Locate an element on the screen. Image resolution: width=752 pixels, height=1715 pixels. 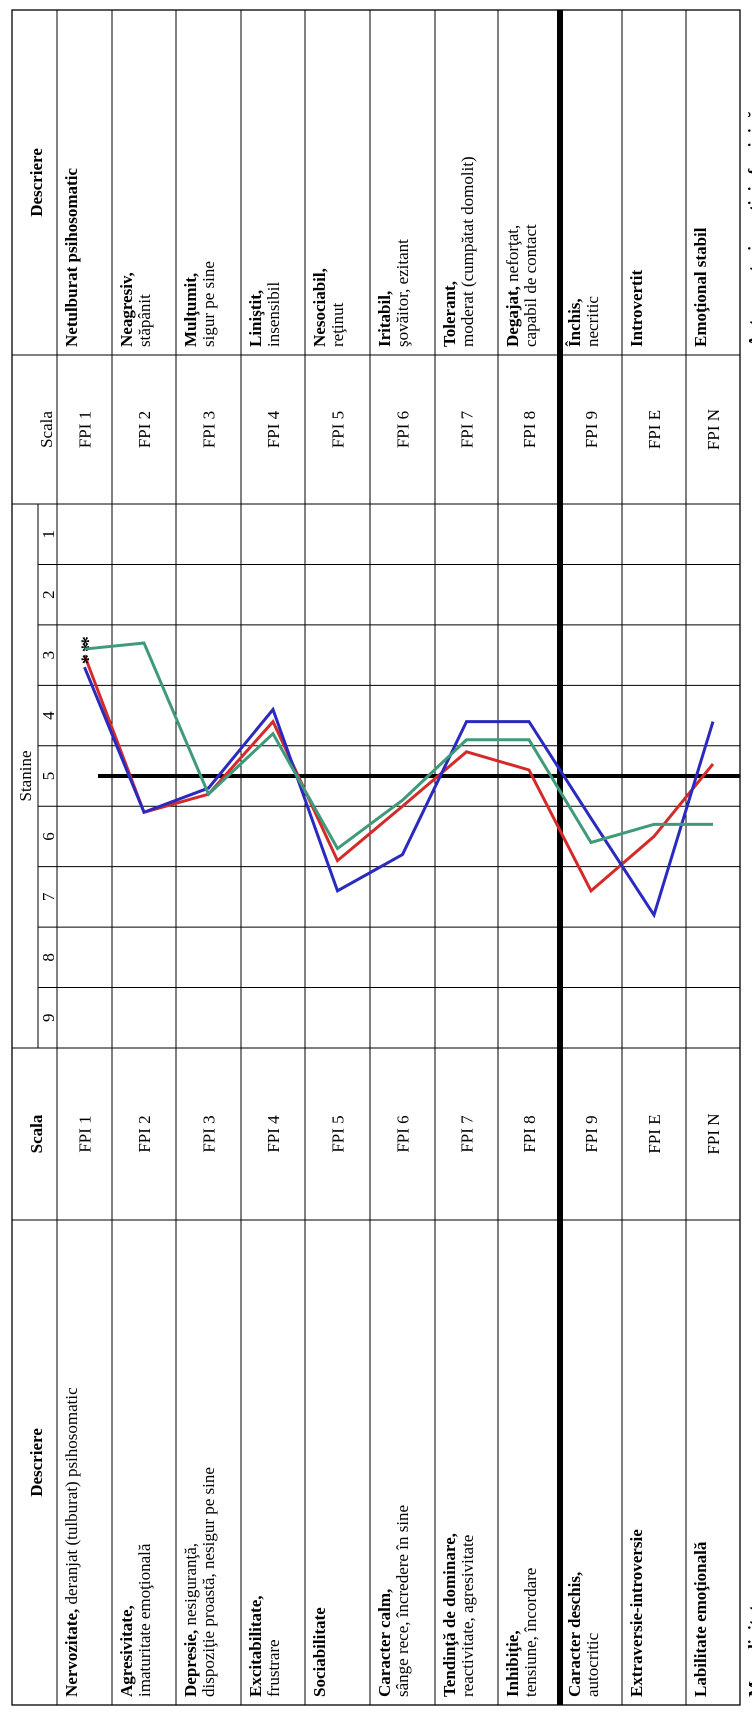
row-right-subtext: stăpânit is located at coordinates (144, 320).